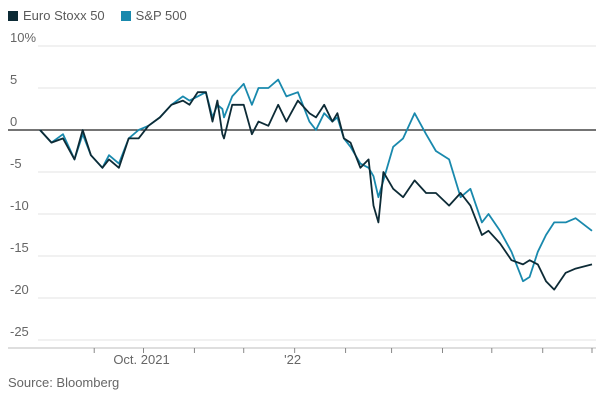 The image size is (600, 400). Describe the element at coordinates (19, 331) in the screenshot. I see `y-tick-label: -25` at that location.